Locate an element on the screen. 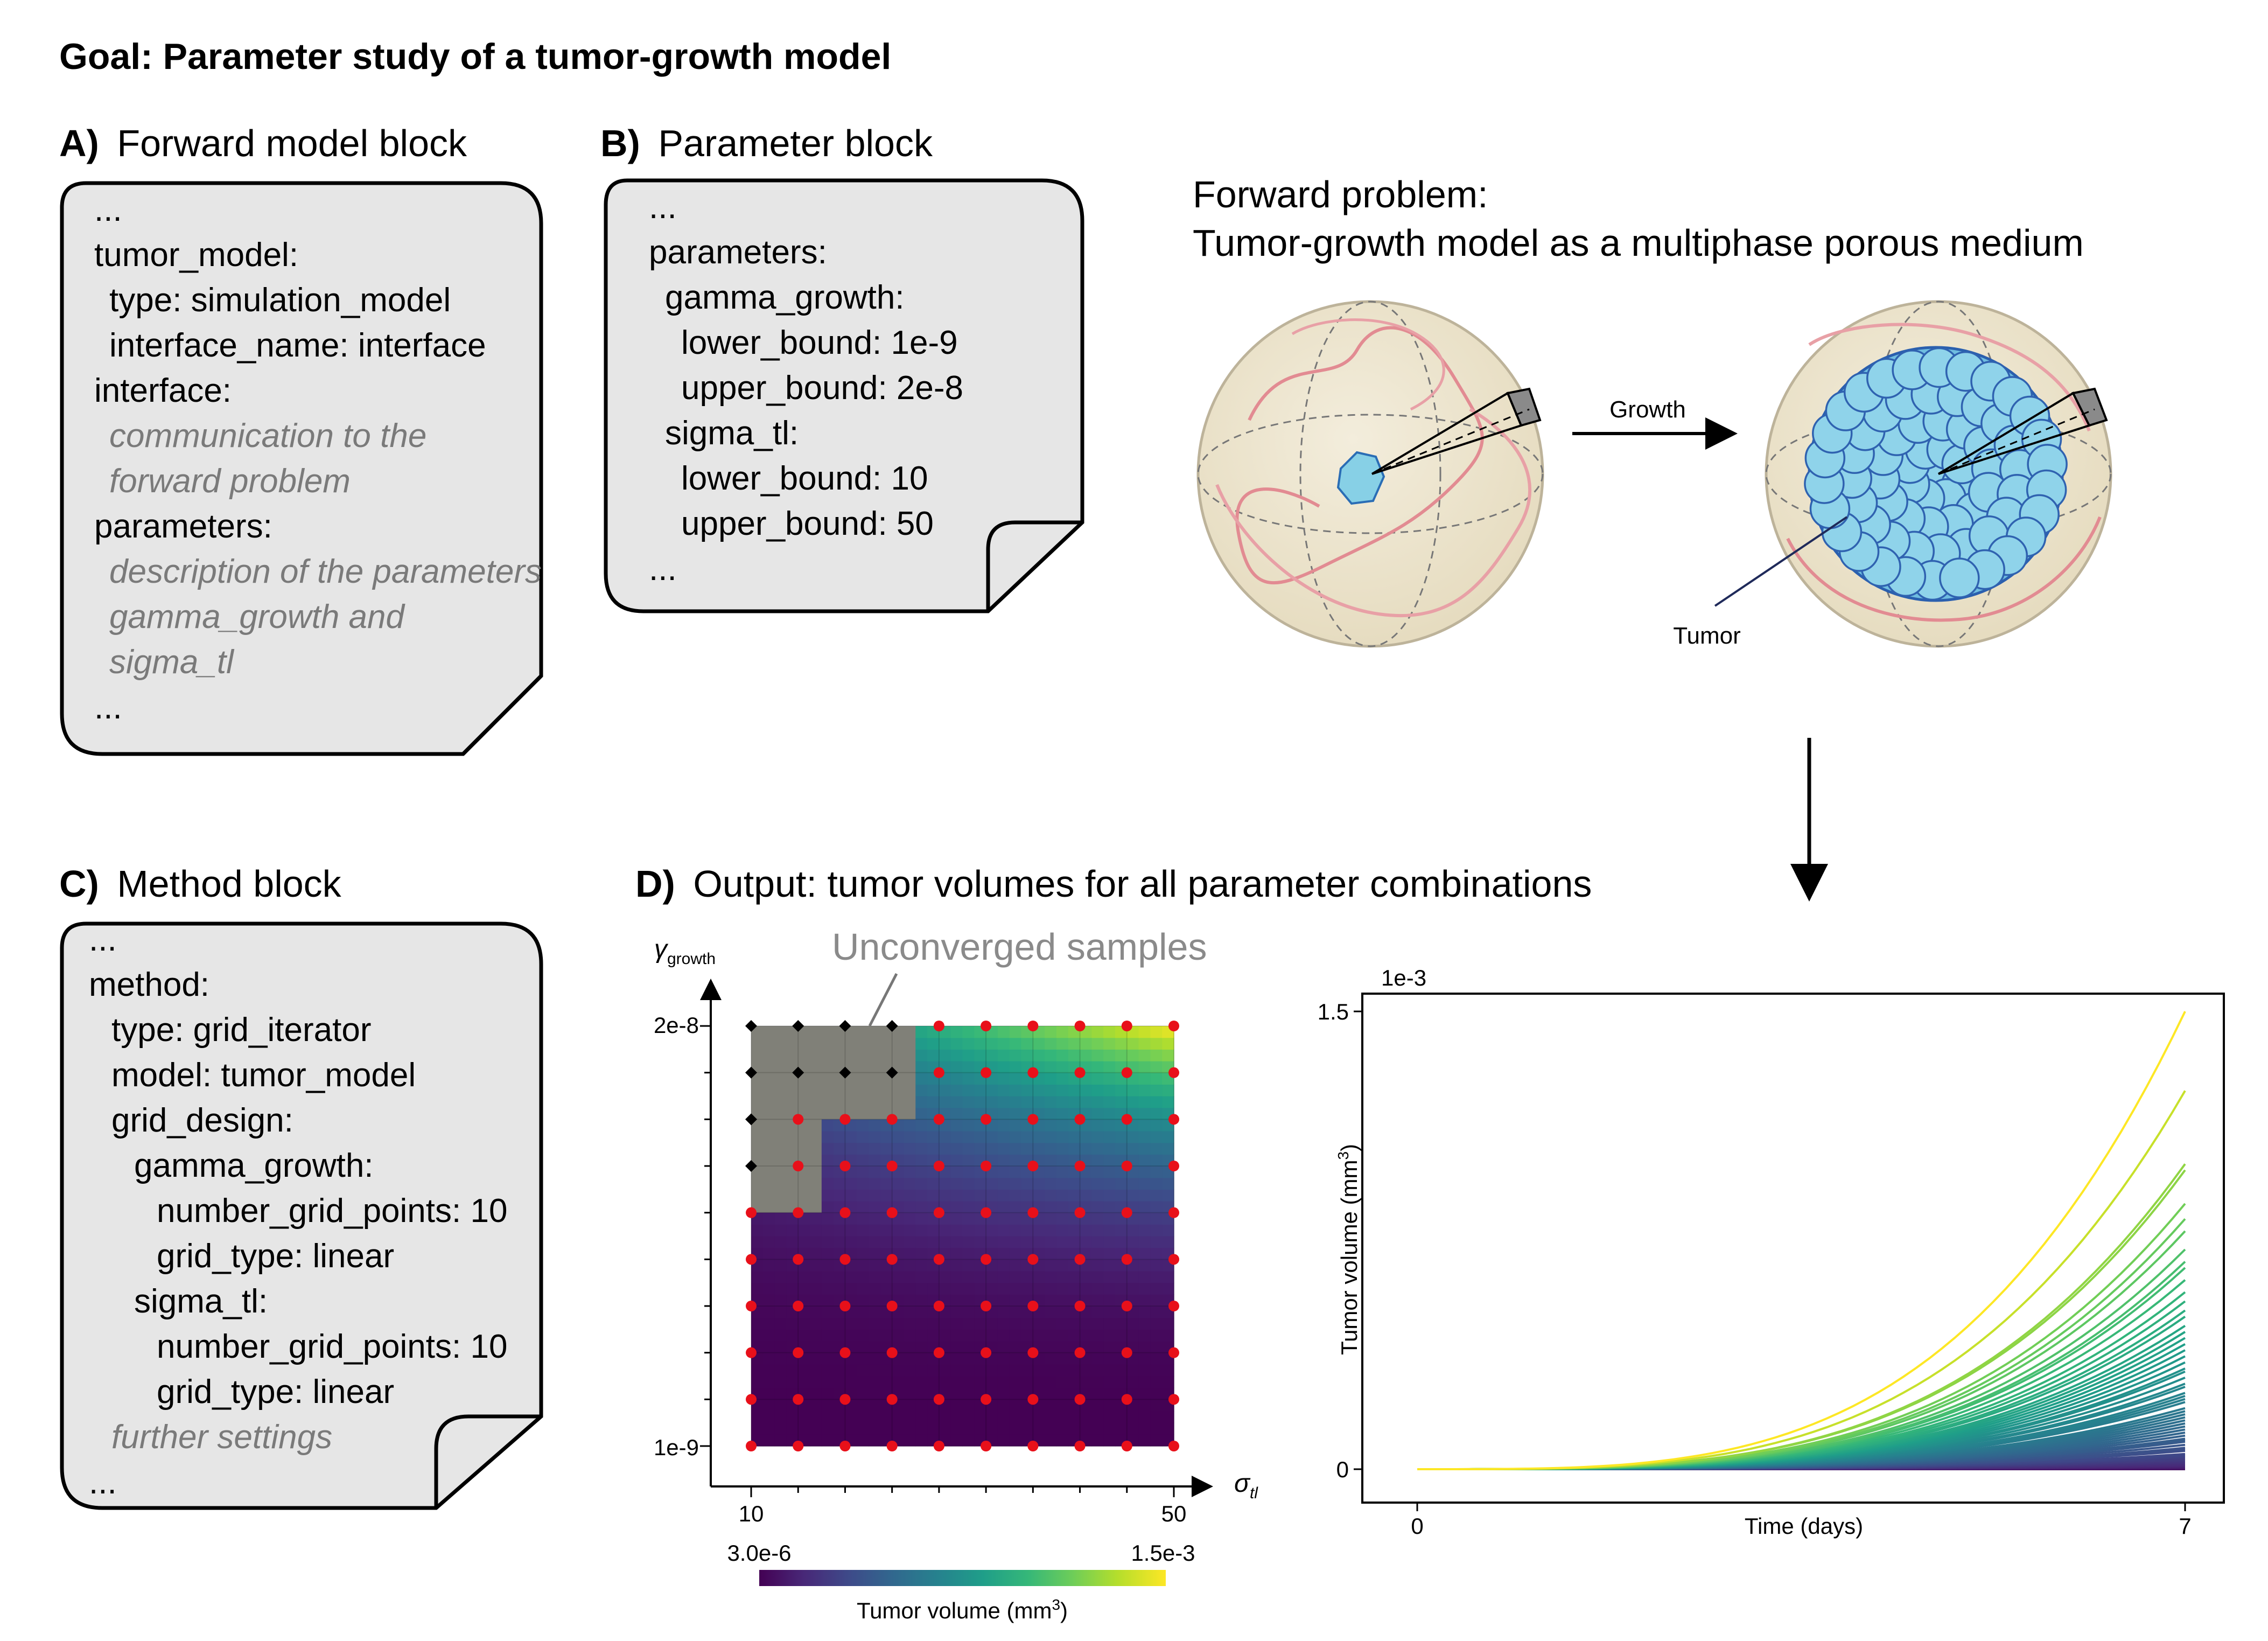 Image resolution: width=2268 pixels, height=1641 pixels. panel-a-heading: A) Forward model block is located at coordinates (263, 143).